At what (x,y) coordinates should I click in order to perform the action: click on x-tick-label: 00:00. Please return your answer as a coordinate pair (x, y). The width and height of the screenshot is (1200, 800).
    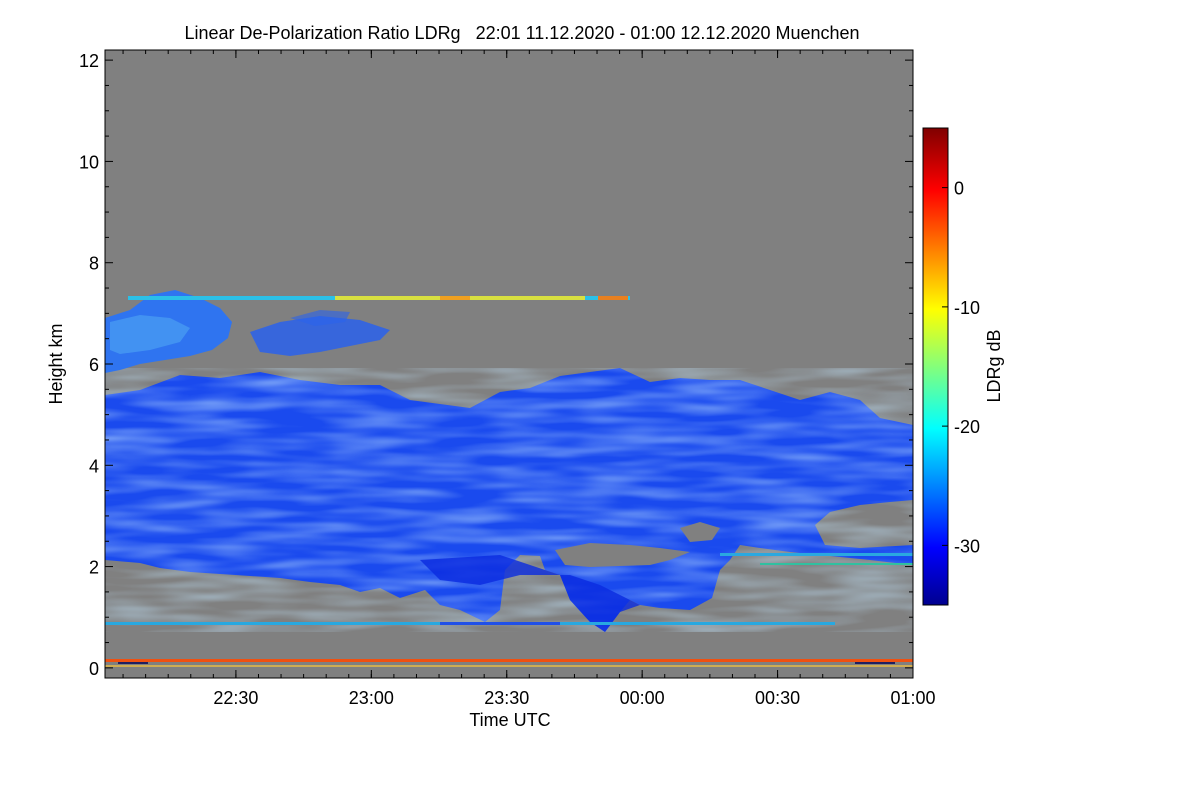
    Looking at the image, I should click on (642, 698).